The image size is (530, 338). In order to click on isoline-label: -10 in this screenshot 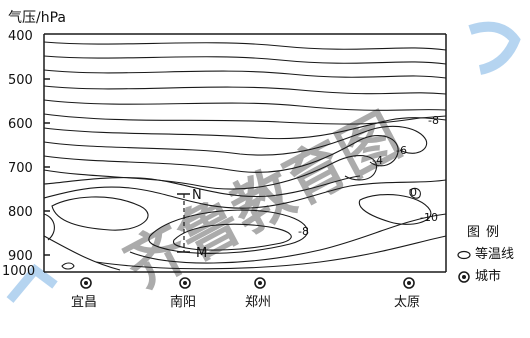, I will do `click(429, 217)`.